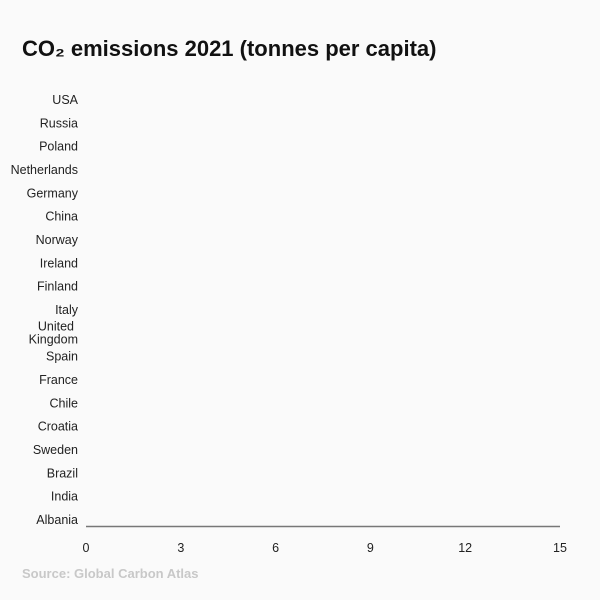 This screenshot has height=600, width=600. I want to click on x-tick-label: 3, so click(180, 548).